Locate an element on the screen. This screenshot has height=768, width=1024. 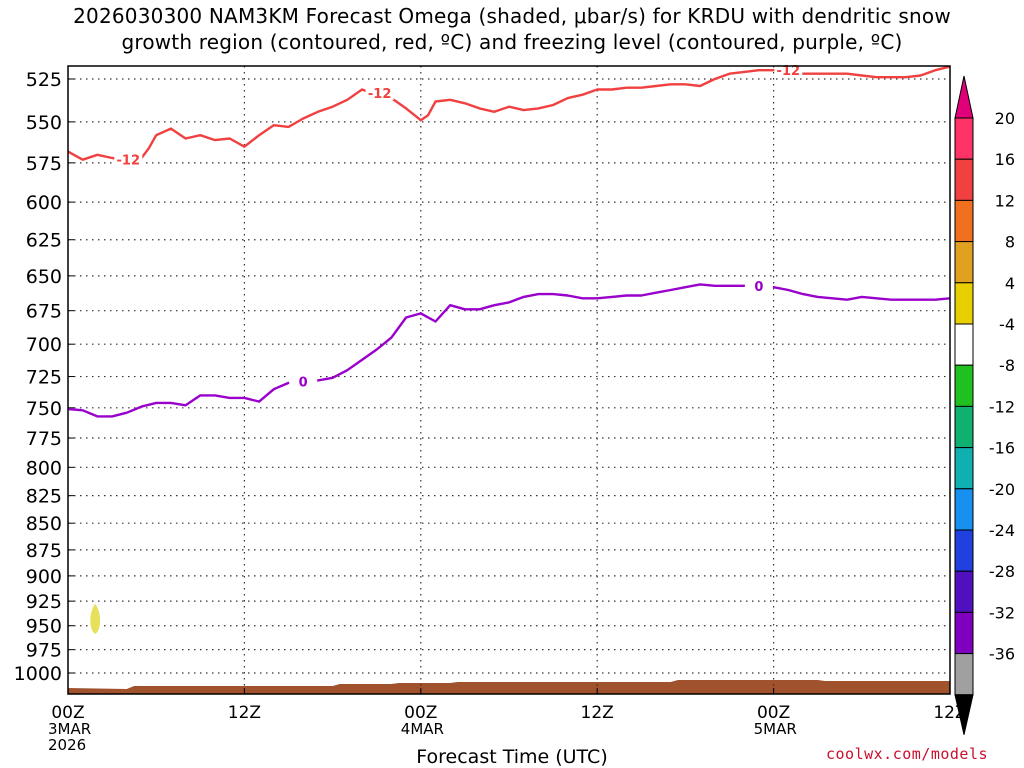
contour-label-0-0: -12 is located at coordinates (129, 161).